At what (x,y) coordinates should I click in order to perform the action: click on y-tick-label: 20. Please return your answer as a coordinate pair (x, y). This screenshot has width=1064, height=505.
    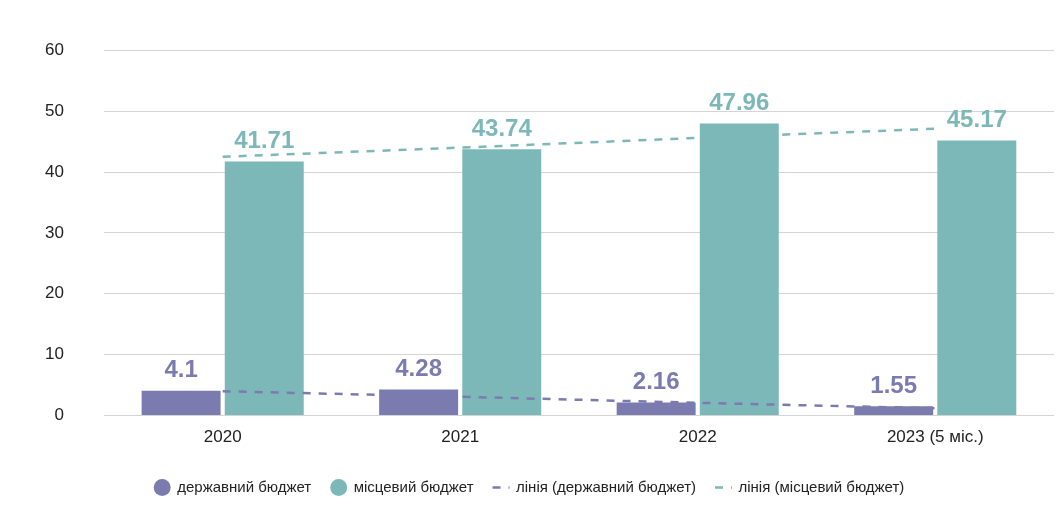
    Looking at the image, I should click on (54, 293).